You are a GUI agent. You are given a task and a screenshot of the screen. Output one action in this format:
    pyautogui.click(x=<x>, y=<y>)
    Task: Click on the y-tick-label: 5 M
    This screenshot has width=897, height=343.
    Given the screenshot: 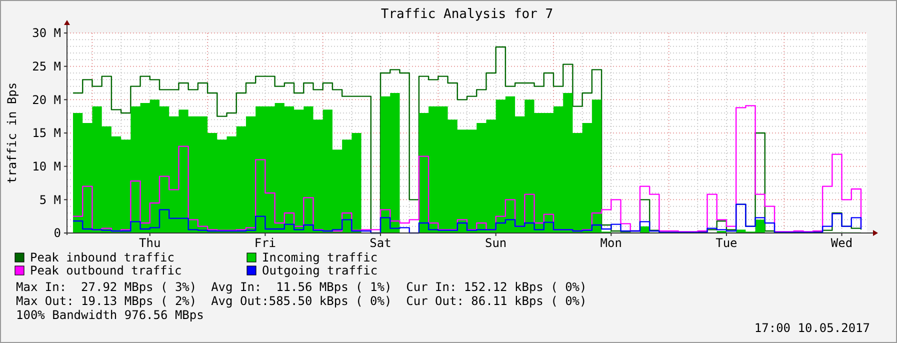 What is the action you would take?
    pyautogui.click(x=50, y=199)
    